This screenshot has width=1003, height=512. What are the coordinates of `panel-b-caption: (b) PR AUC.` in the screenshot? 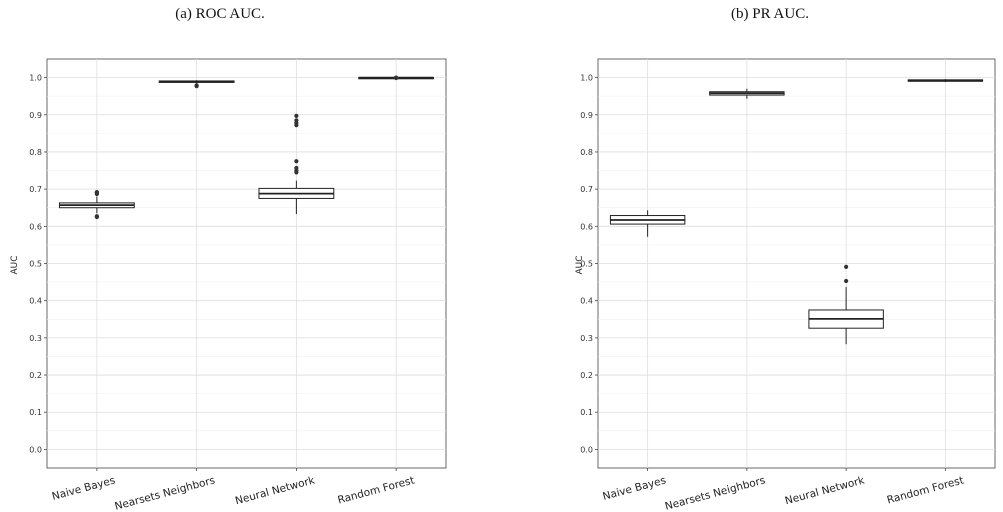 It's located at (770, 14).